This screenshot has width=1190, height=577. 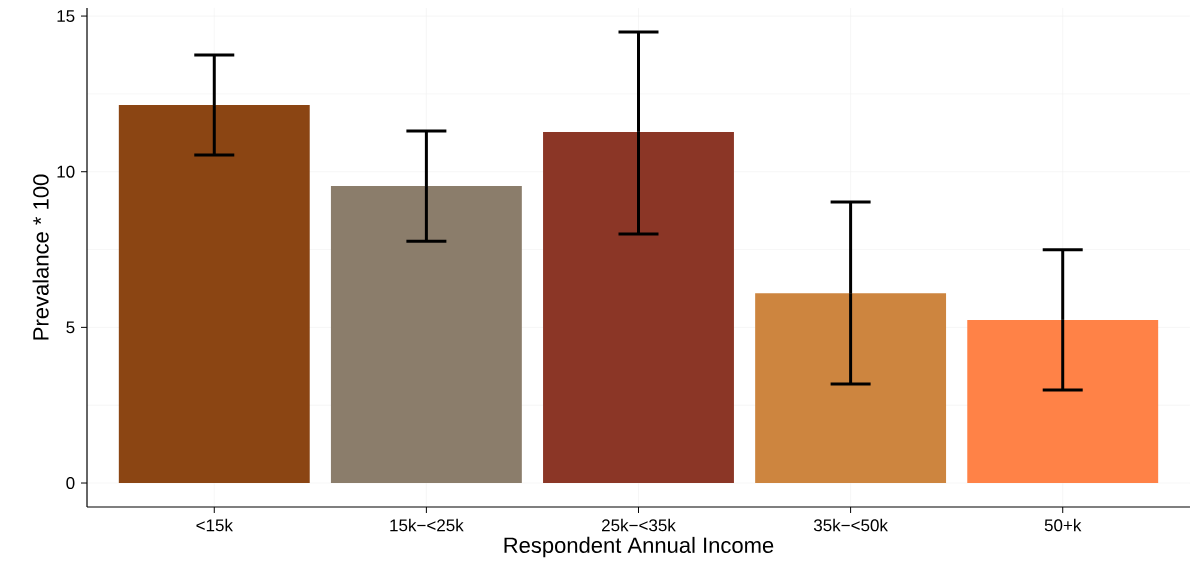 I want to click on x-tick-label: 25k−<35k, so click(x=639, y=525).